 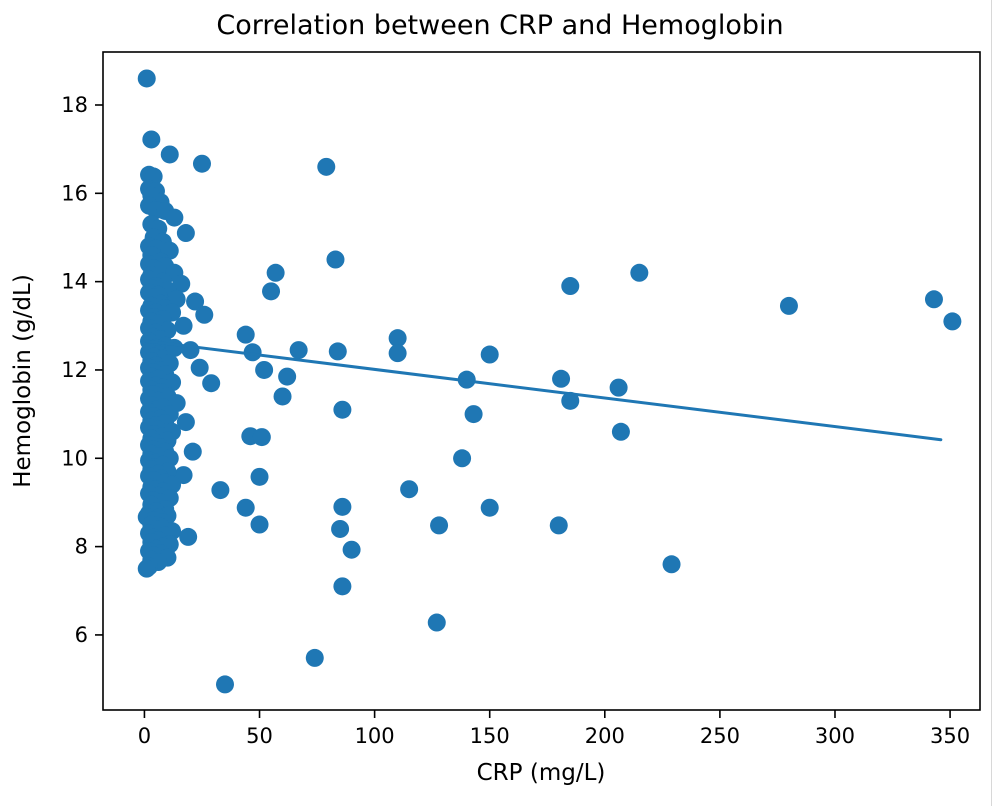 I want to click on x-tick-label: 300, so click(x=835, y=736).